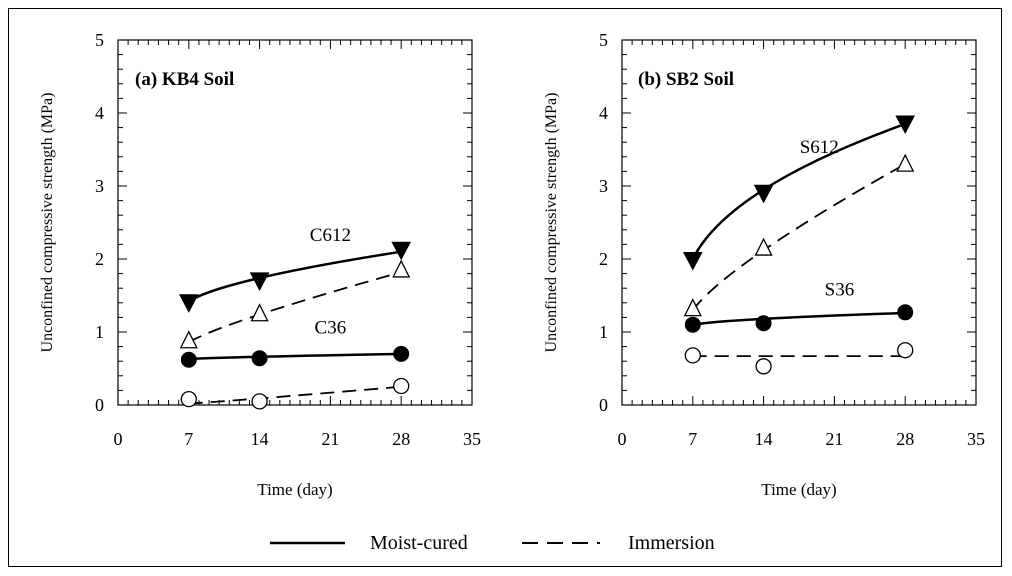 The height and width of the screenshot is (576, 1012). I want to click on legend-immersion-label: Immersion, so click(671, 543).